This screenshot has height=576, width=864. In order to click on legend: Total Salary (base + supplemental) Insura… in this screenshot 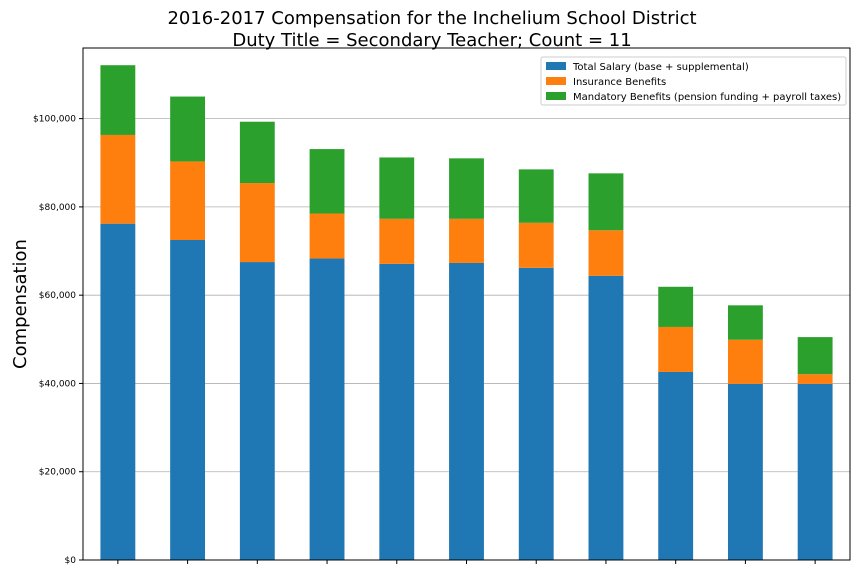, I will do `click(693, 81)`.